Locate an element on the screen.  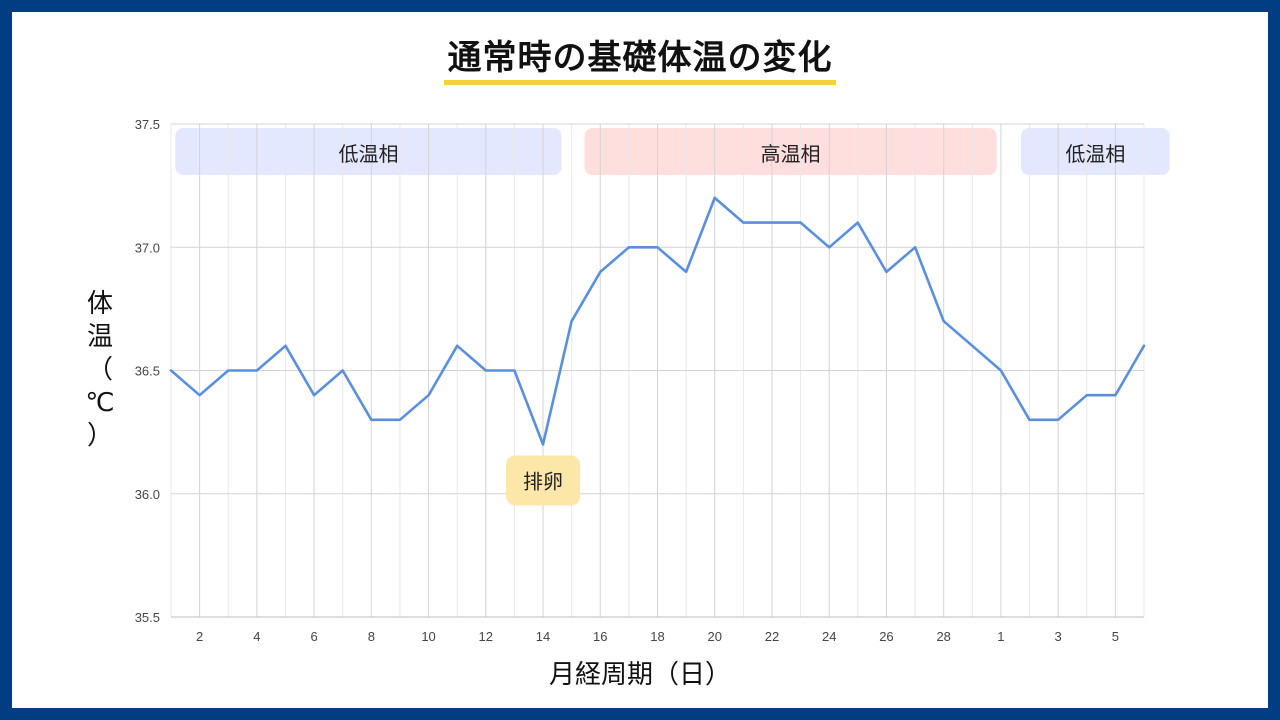
phase-label-2: 高温相 is located at coordinates (791, 154).